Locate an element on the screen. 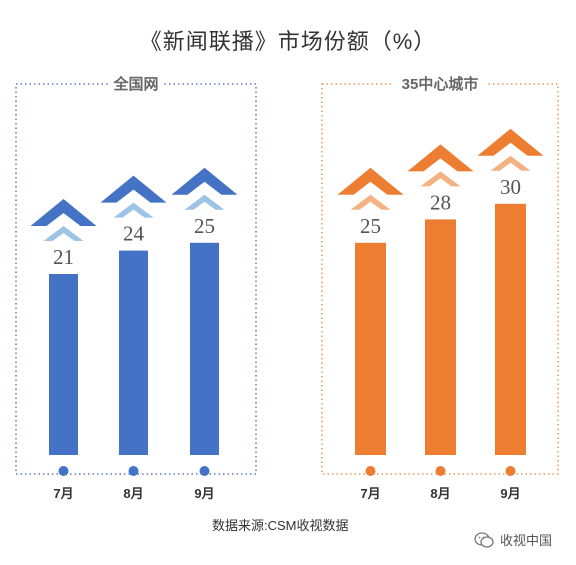 The image size is (576, 565). wechat-icon is located at coordinates (484, 539).